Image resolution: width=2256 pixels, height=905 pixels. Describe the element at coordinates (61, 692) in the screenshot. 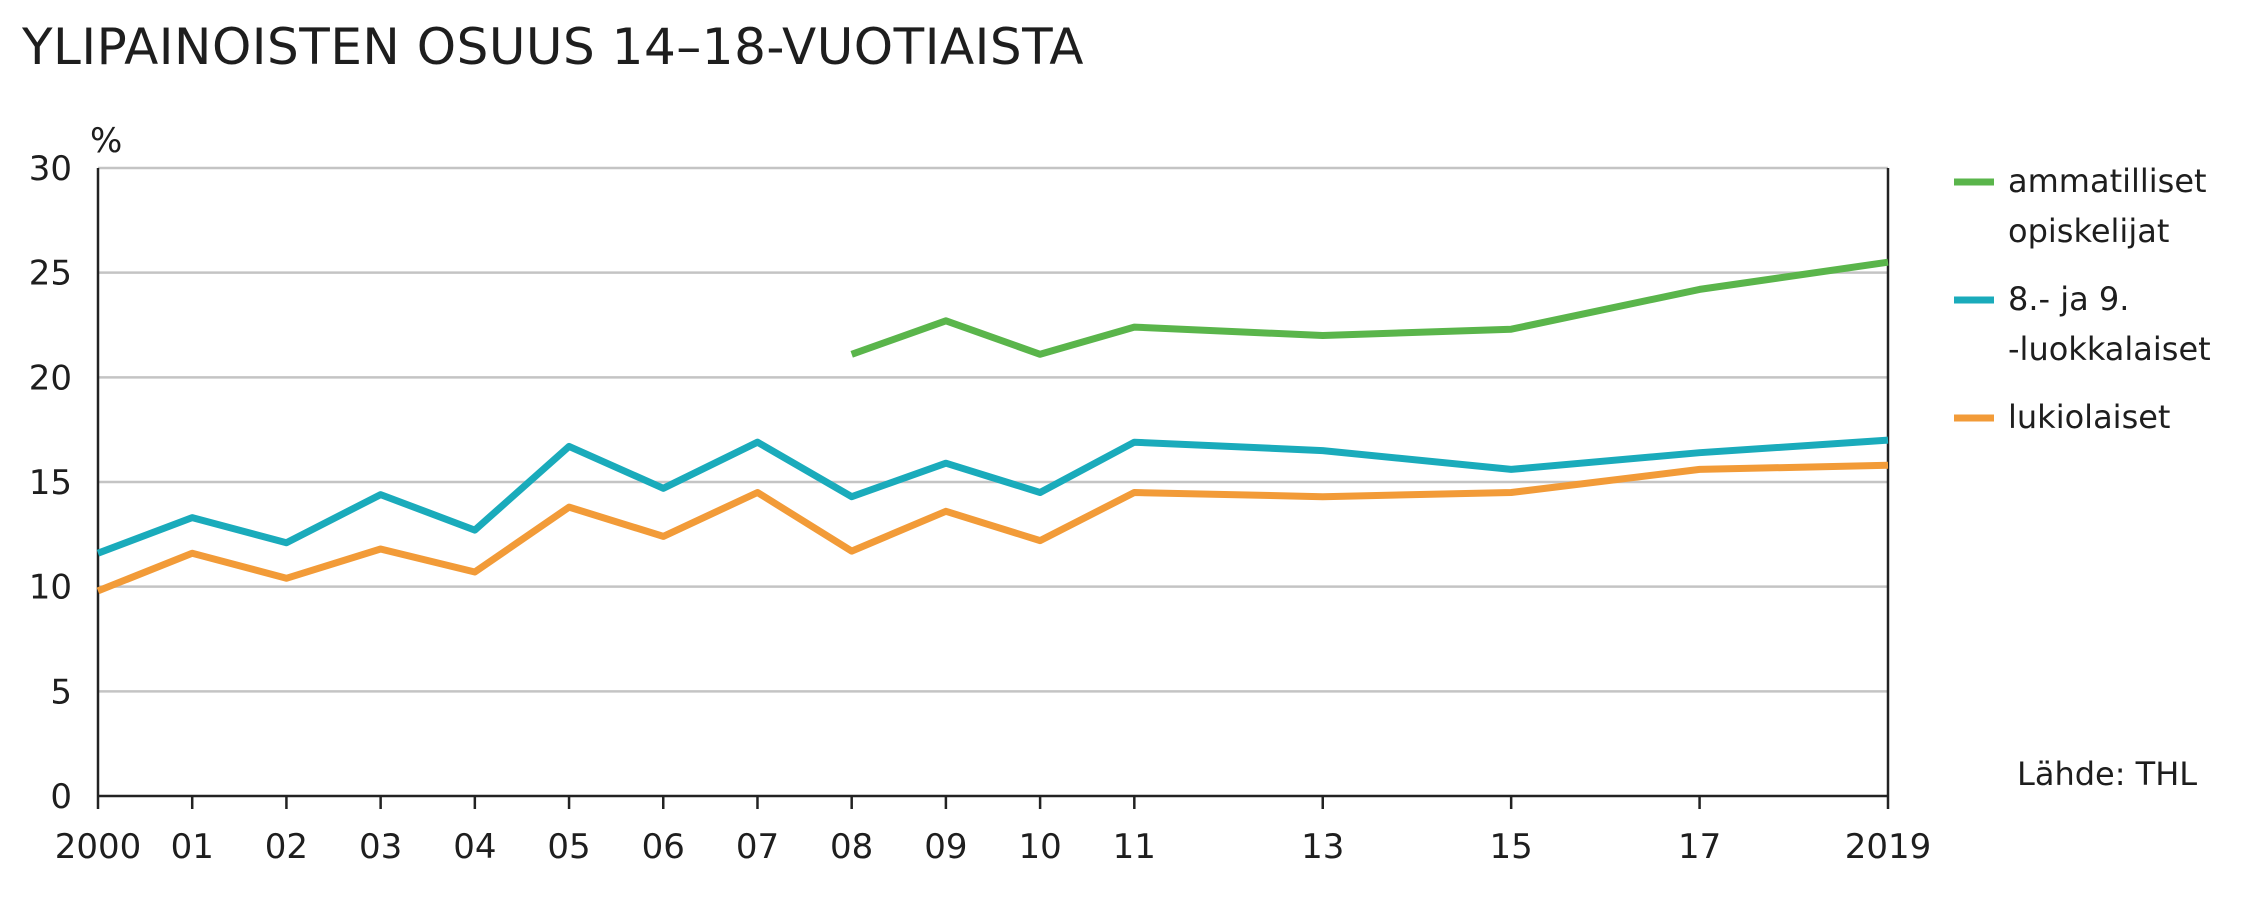

I see `y-tick-label: 5` at that location.